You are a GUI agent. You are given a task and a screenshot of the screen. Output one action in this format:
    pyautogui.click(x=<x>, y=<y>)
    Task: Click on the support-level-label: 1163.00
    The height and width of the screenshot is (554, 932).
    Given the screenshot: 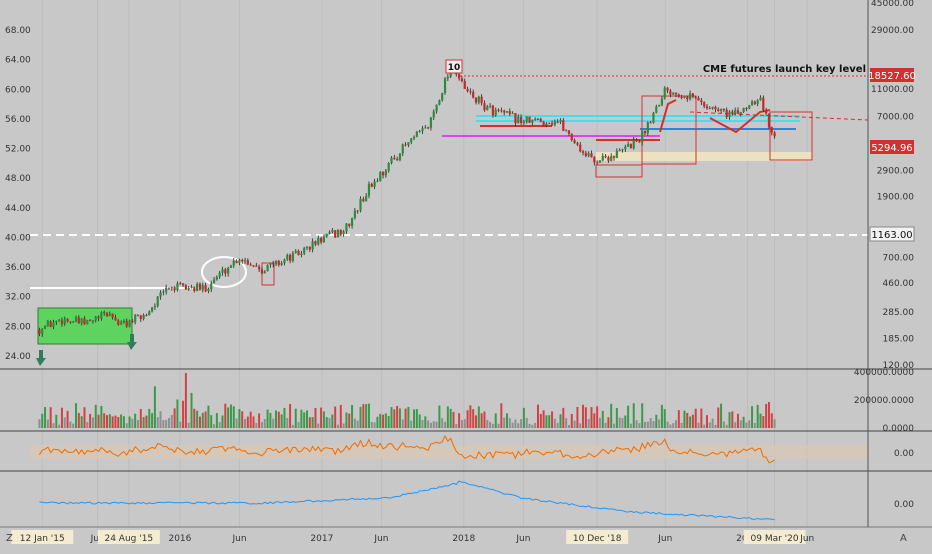 What is the action you would take?
    pyautogui.click(x=891, y=235)
    